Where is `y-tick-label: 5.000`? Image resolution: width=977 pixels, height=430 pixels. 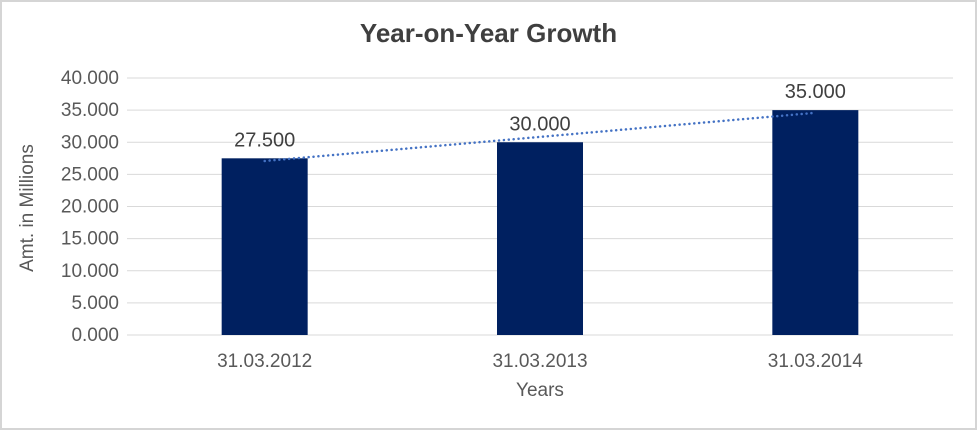 y-tick-label: 5.000 is located at coordinates (95, 303).